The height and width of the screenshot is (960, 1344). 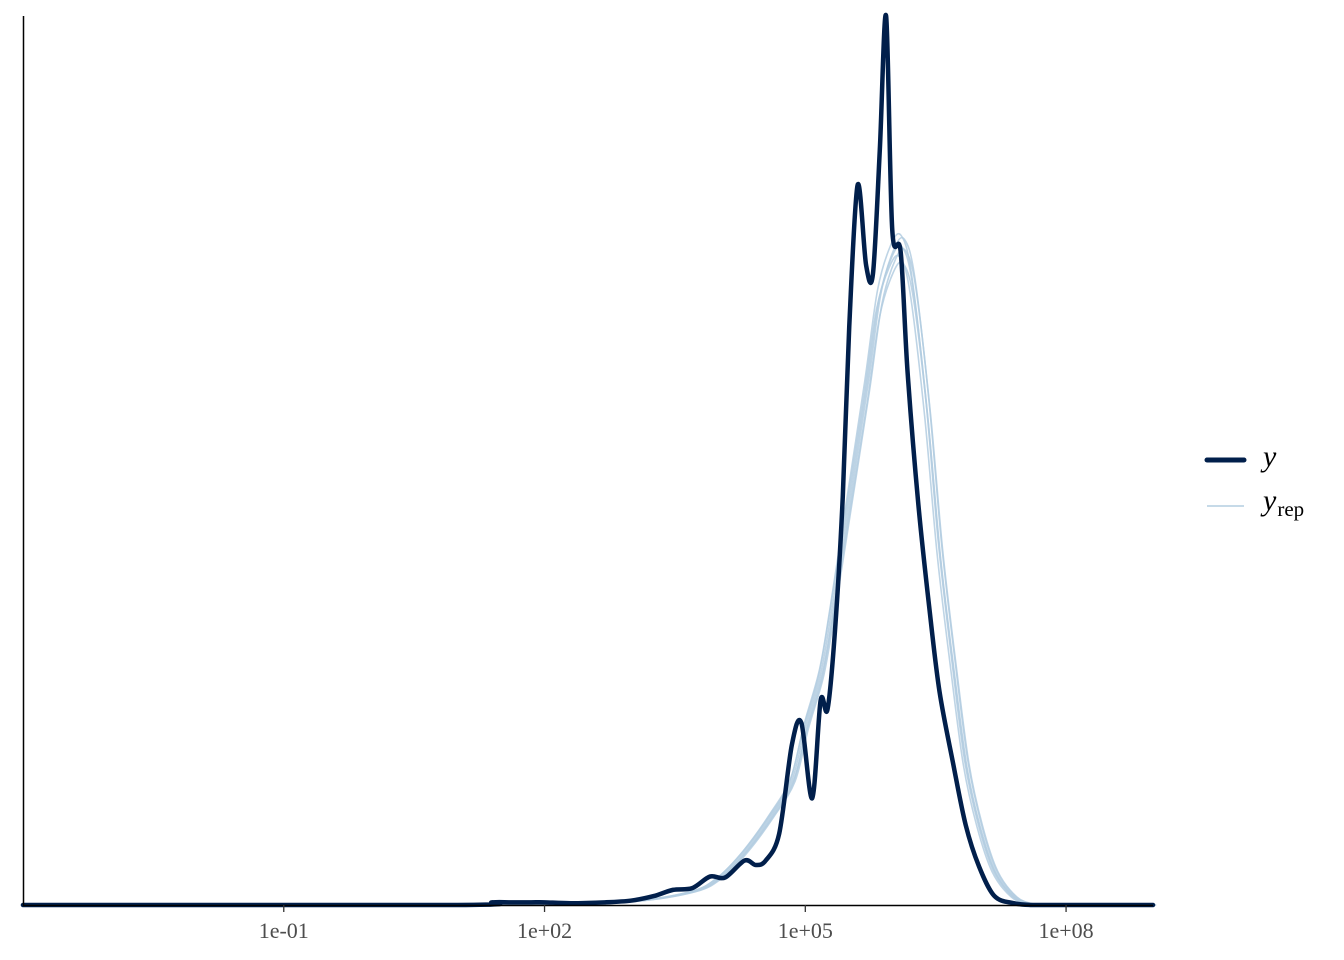 I want to click on legend: y yrep, so click(x=1254, y=480).